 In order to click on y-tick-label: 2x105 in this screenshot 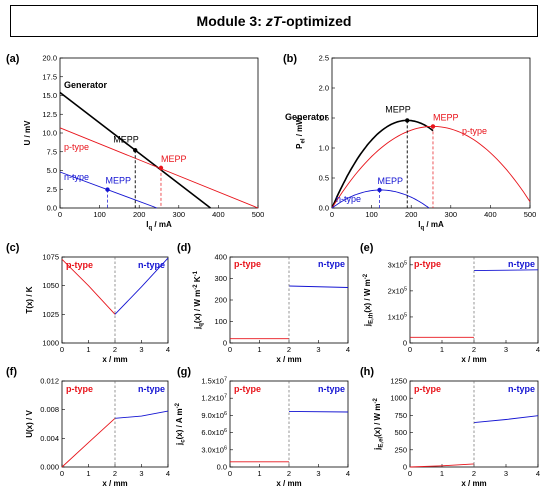, I will do `click(397, 290)`.